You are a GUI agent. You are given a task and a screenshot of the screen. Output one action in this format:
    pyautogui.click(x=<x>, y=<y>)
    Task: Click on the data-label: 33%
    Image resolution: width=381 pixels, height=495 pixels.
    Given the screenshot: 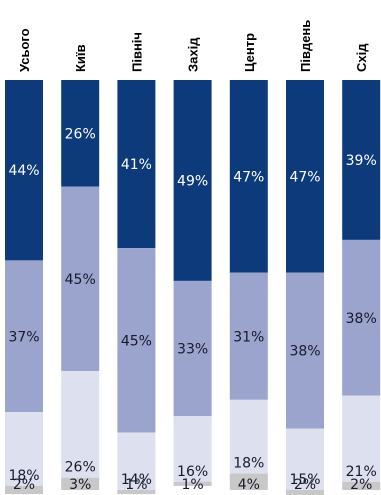 What is the action you would take?
    pyautogui.click(x=192, y=350)
    